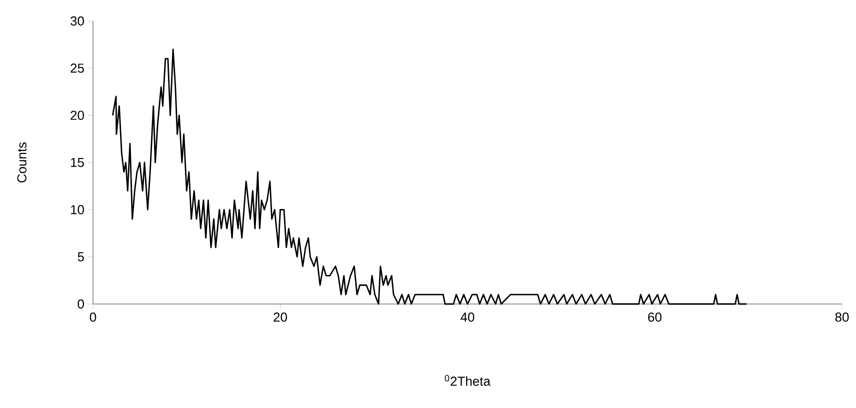 Image resolution: width=856 pixels, height=408 pixels. Describe the element at coordinates (77, 68) in the screenshot. I see `y-tick-label: 25` at that location.